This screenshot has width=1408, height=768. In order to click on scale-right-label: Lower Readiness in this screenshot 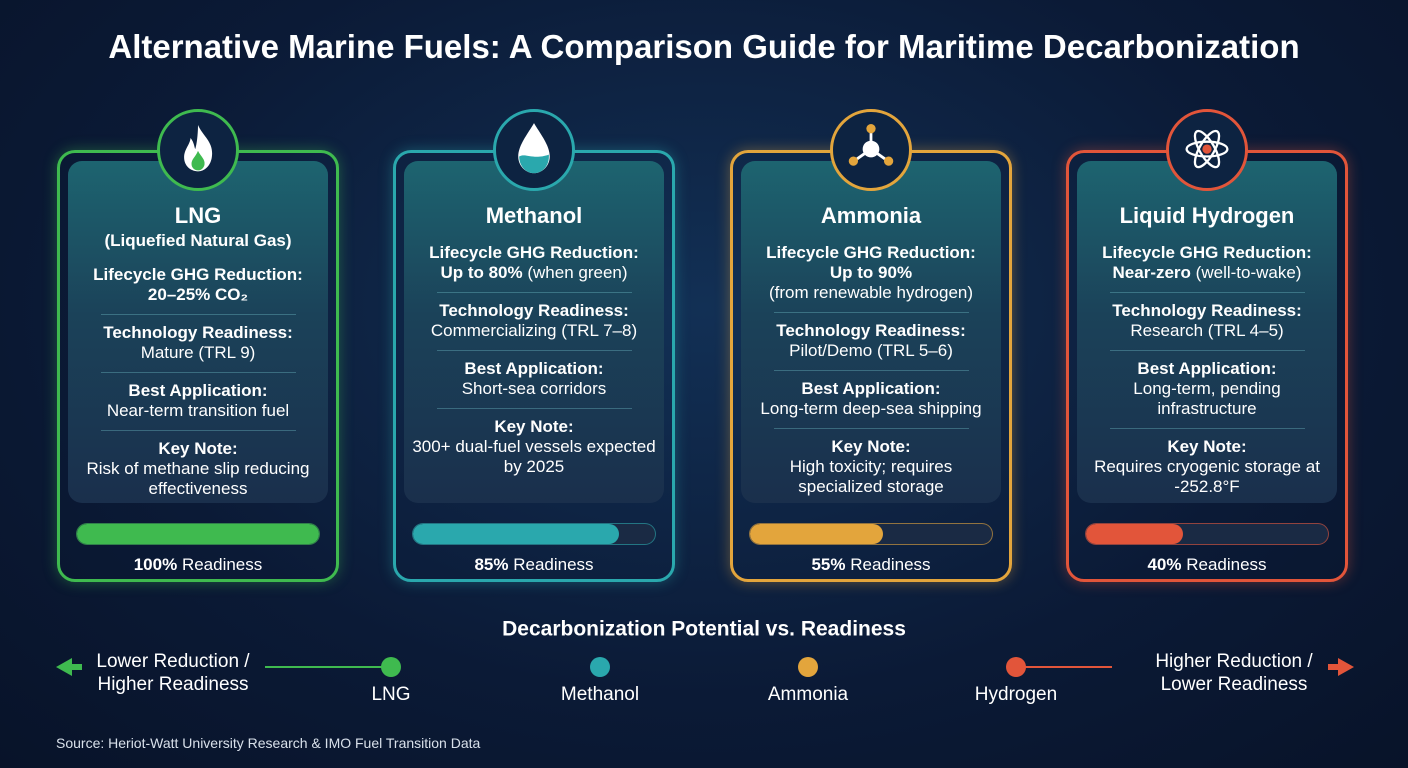, I will do `click(1234, 684)`.